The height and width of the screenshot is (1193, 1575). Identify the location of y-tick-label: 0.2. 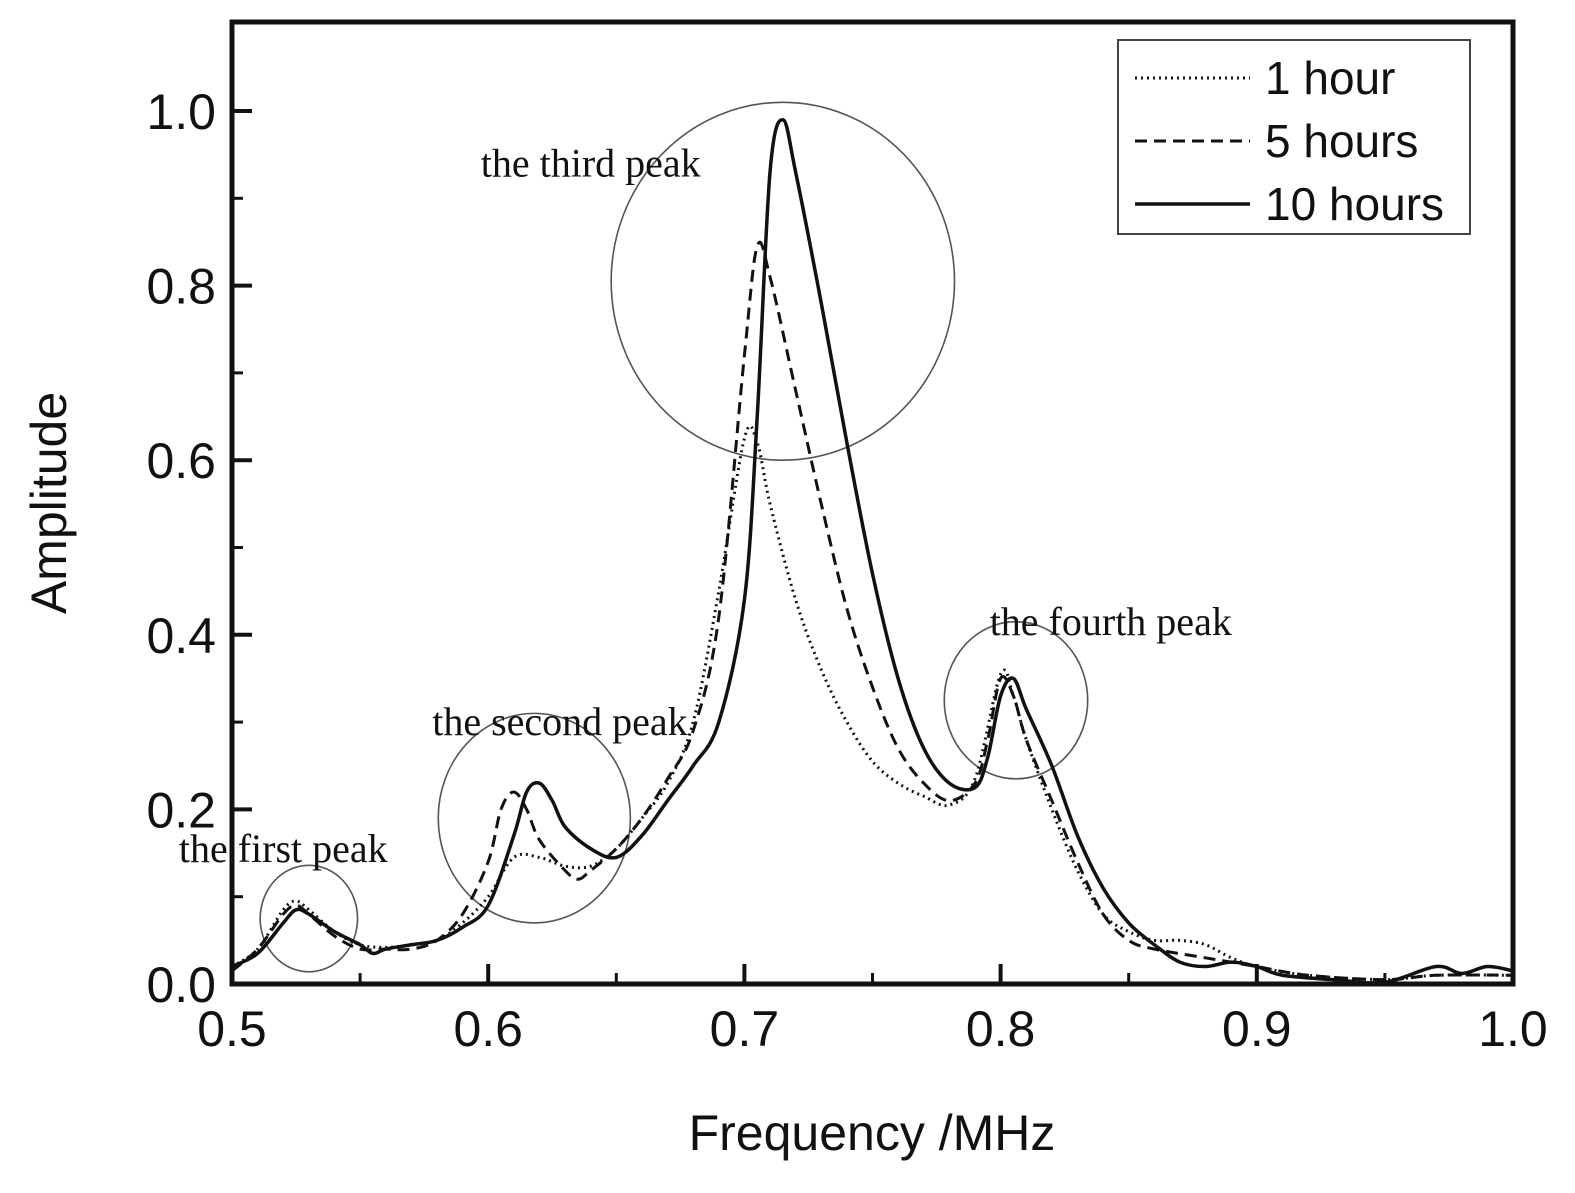
(181, 810).